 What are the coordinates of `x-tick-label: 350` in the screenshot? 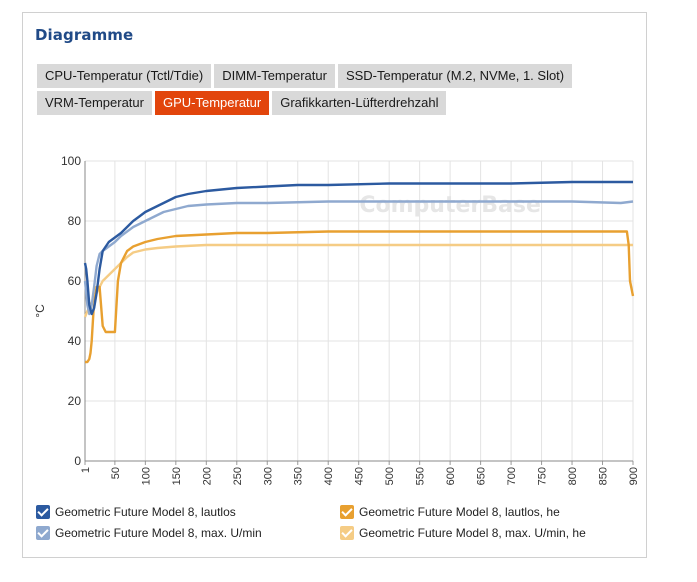 It's located at (299, 476).